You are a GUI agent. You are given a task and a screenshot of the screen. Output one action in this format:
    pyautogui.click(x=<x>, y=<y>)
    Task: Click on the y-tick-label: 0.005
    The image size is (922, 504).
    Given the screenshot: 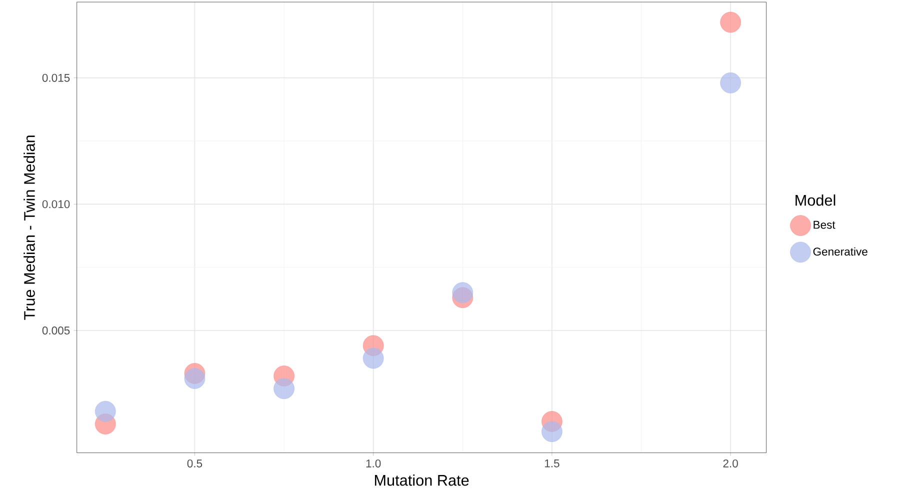 What is the action you would take?
    pyautogui.click(x=56, y=330)
    